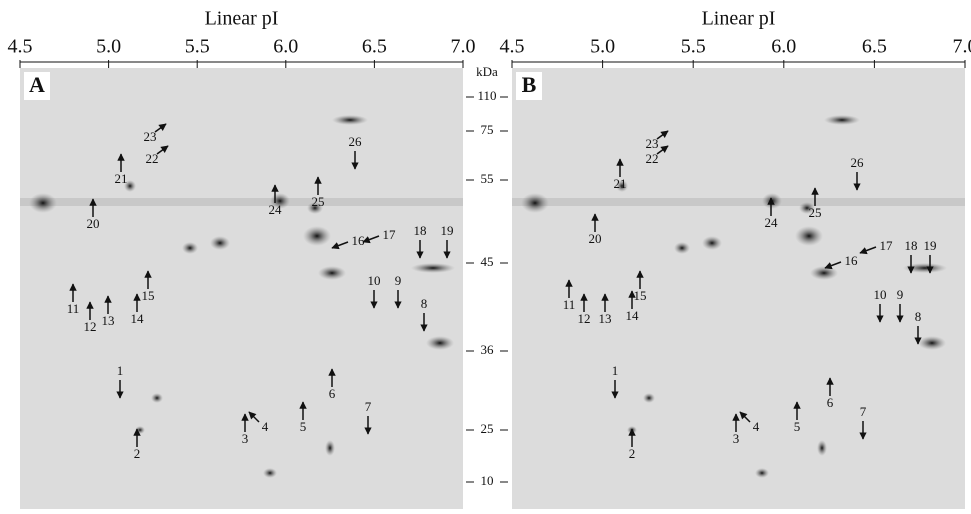 The width and height of the screenshot is (971, 514). I want to click on spot-label: 19, so click(930, 245).